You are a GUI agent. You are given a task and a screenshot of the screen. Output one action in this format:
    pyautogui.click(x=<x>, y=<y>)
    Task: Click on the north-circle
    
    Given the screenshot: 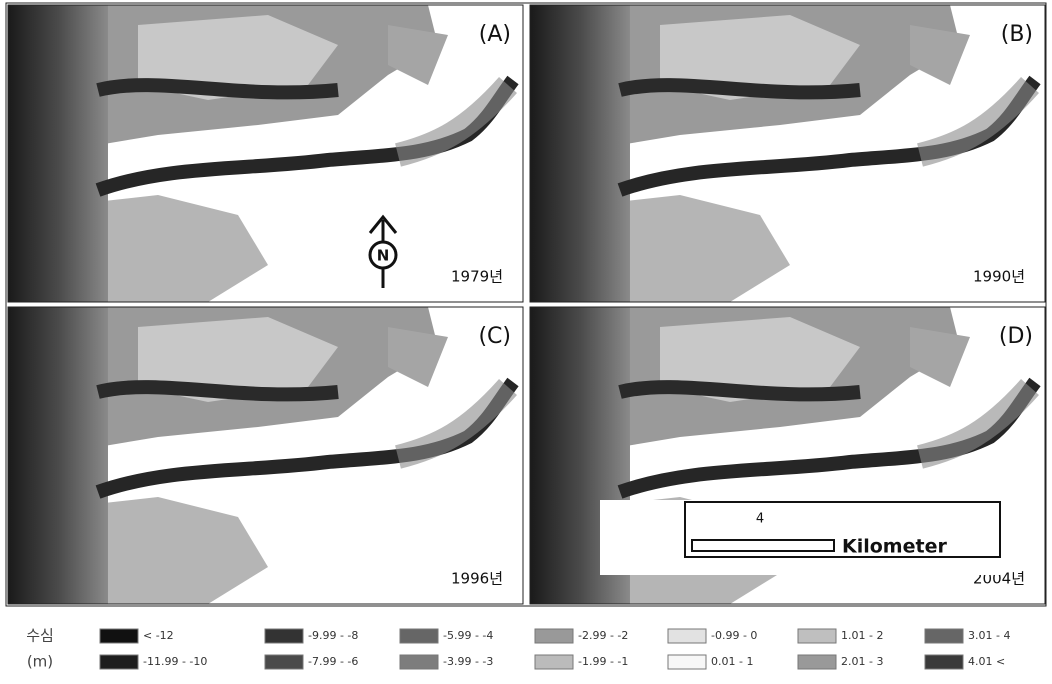 What is the action you would take?
    pyautogui.click(x=383, y=255)
    